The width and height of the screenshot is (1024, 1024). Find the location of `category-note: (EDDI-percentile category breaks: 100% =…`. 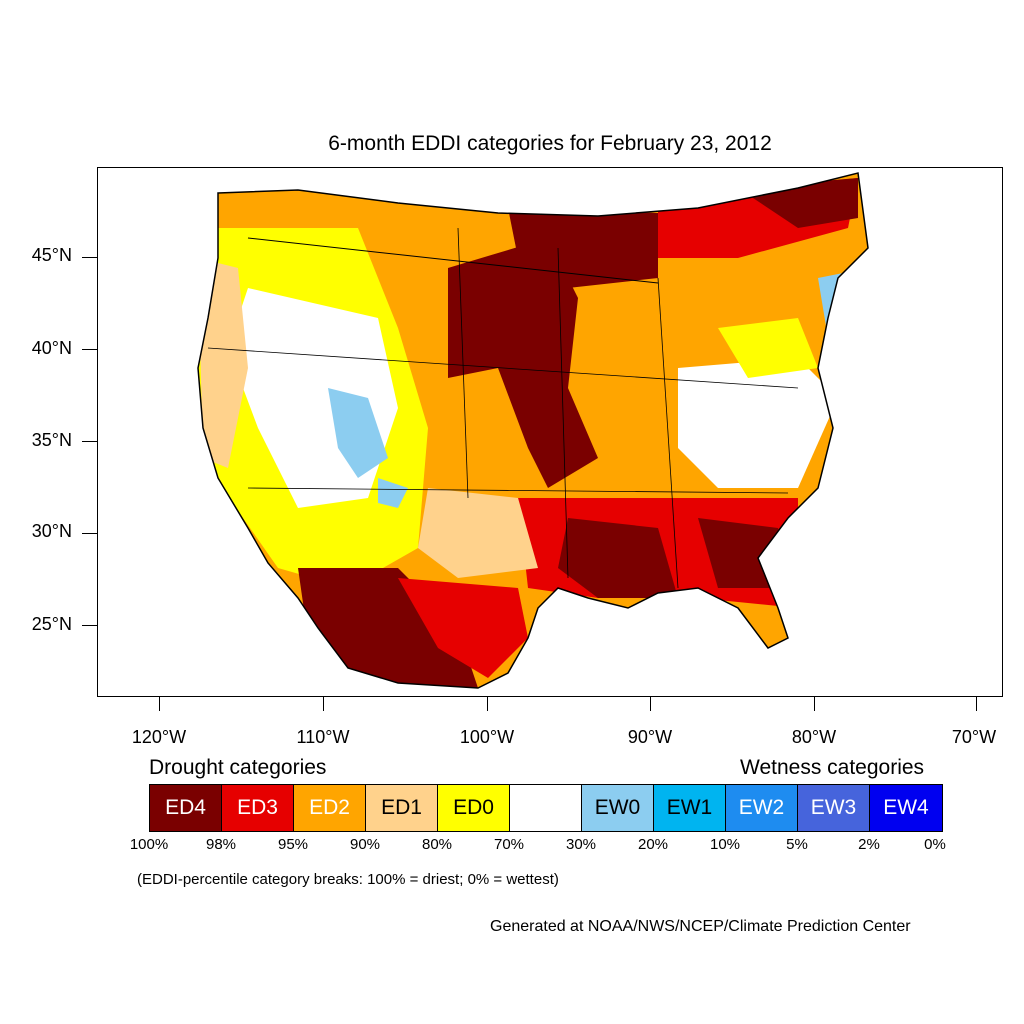

category-note: (EDDI-percentile category breaks: 100% =… is located at coordinates (348, 879).